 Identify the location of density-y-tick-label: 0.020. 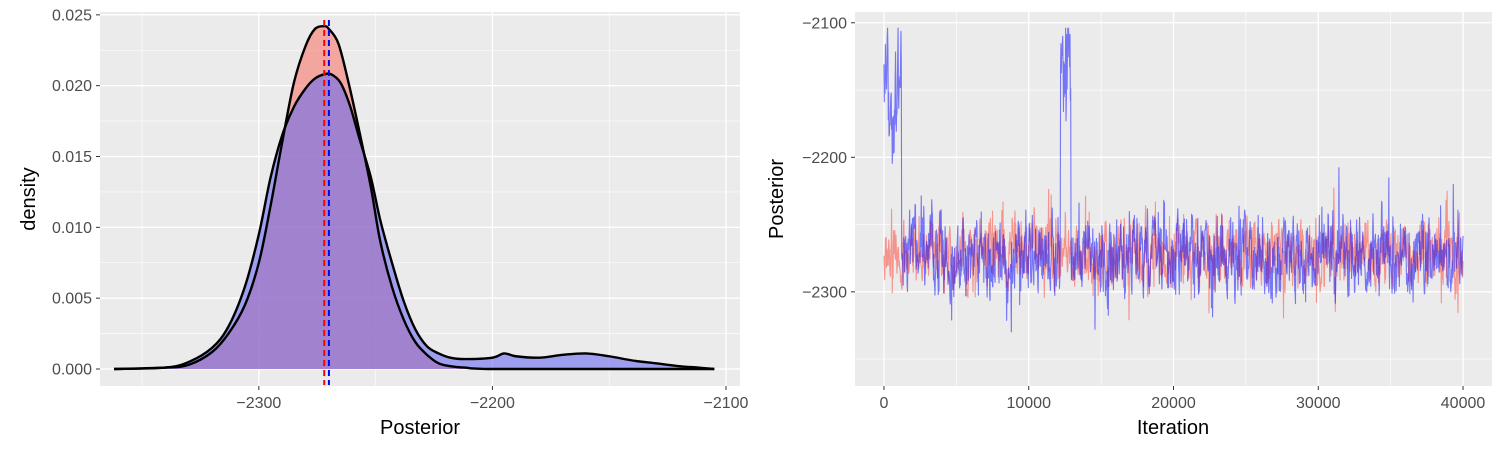
(72, 86).